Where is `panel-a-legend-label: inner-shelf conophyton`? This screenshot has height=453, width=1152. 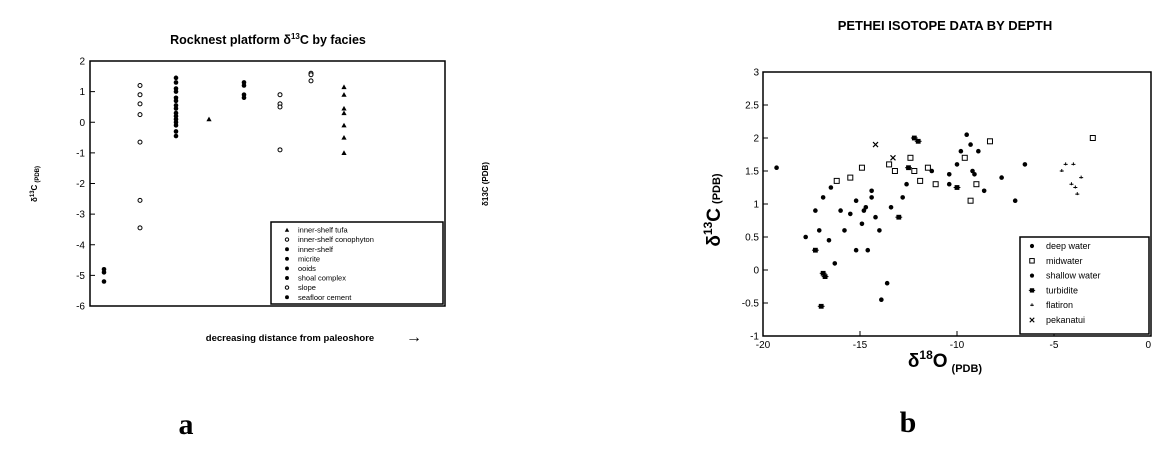
panel-a-legend-label: inner-shelf conophyton is located at coordinates (336, 239).